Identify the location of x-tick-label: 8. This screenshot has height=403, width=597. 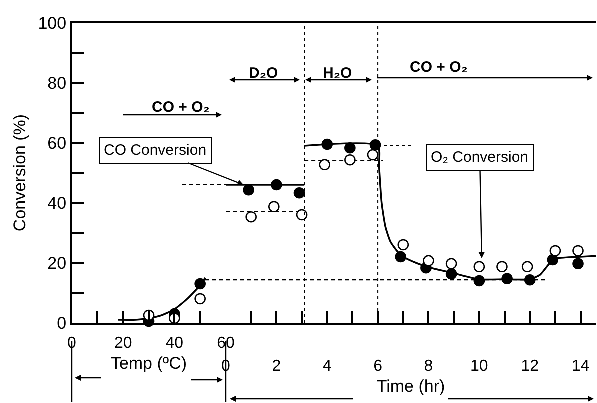
(429, 367).